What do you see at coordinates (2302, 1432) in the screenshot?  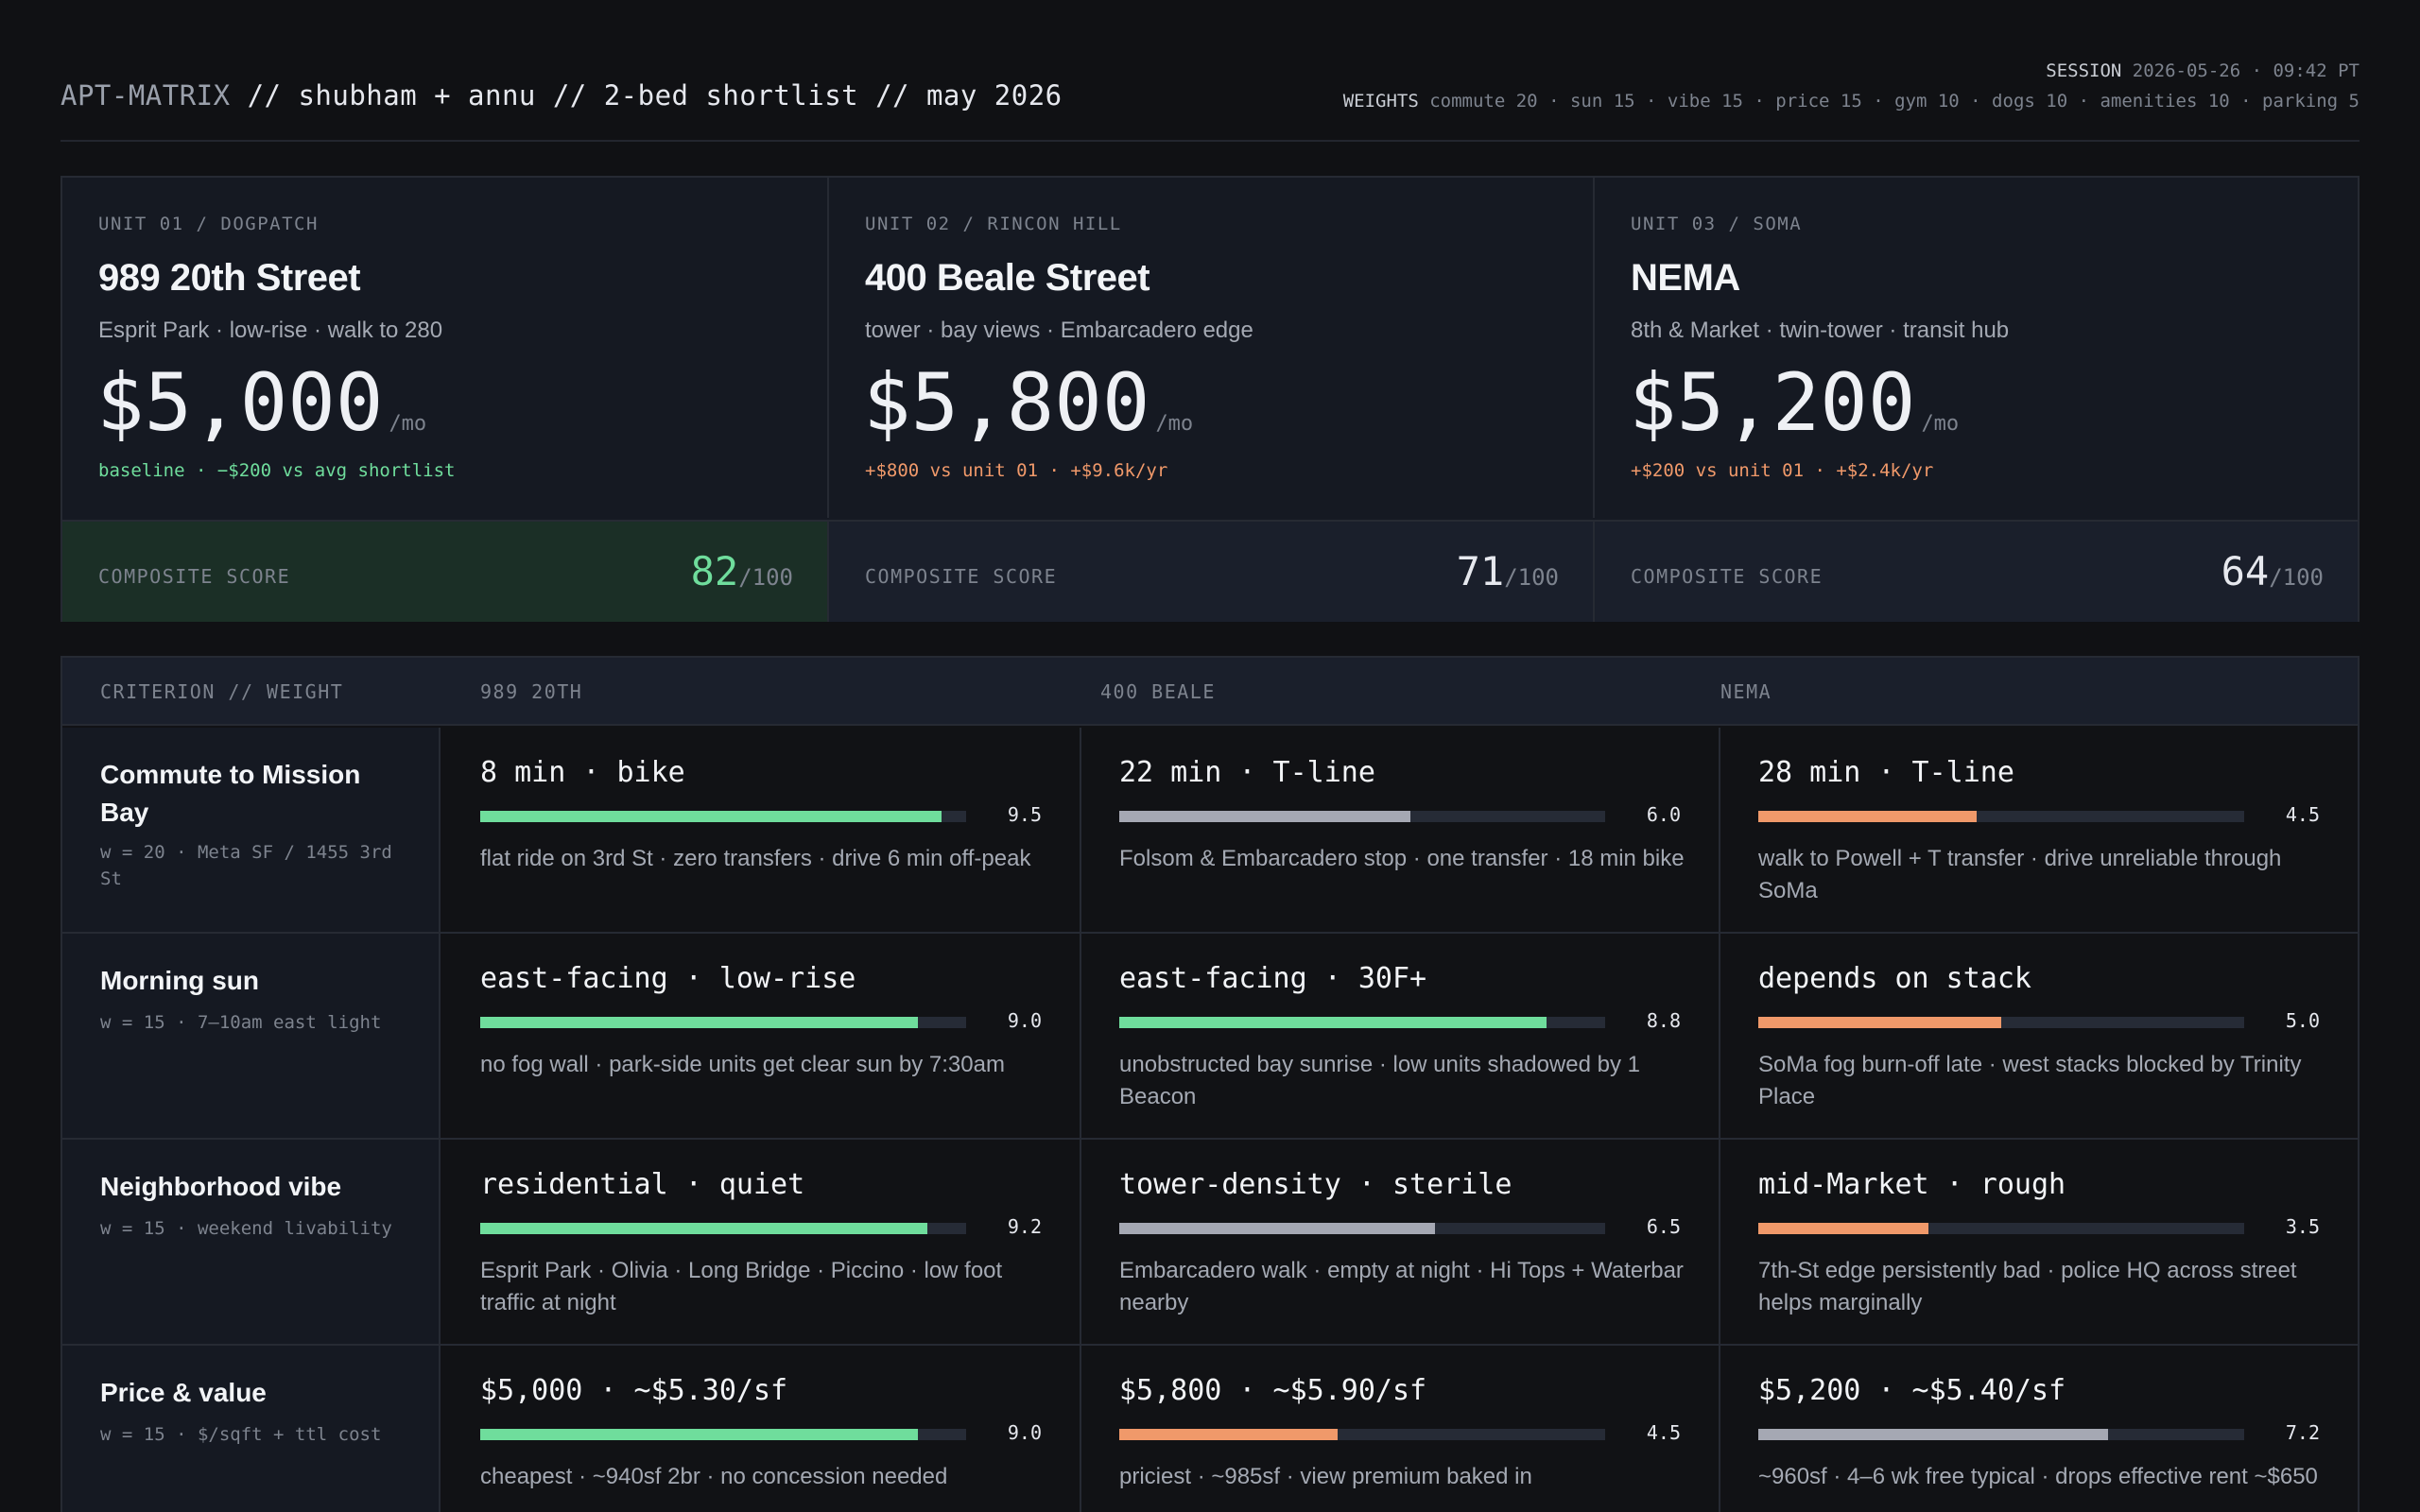 I see `cell-score: 7.2` at bounding box center [2302, 1432].